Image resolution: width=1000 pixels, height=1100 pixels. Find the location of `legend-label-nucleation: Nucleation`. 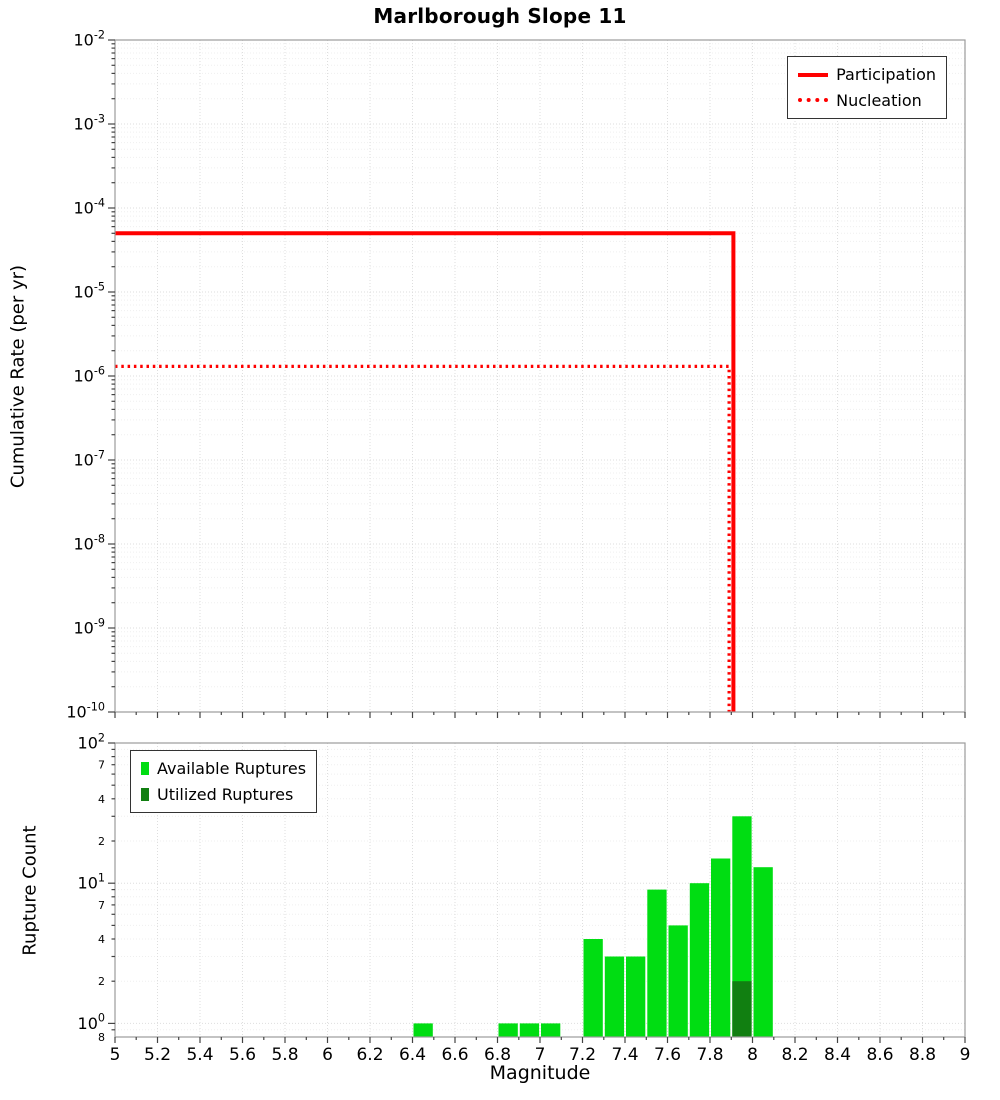

legend-label-nucleation: Nucleation is located at coordinates (879, 100).